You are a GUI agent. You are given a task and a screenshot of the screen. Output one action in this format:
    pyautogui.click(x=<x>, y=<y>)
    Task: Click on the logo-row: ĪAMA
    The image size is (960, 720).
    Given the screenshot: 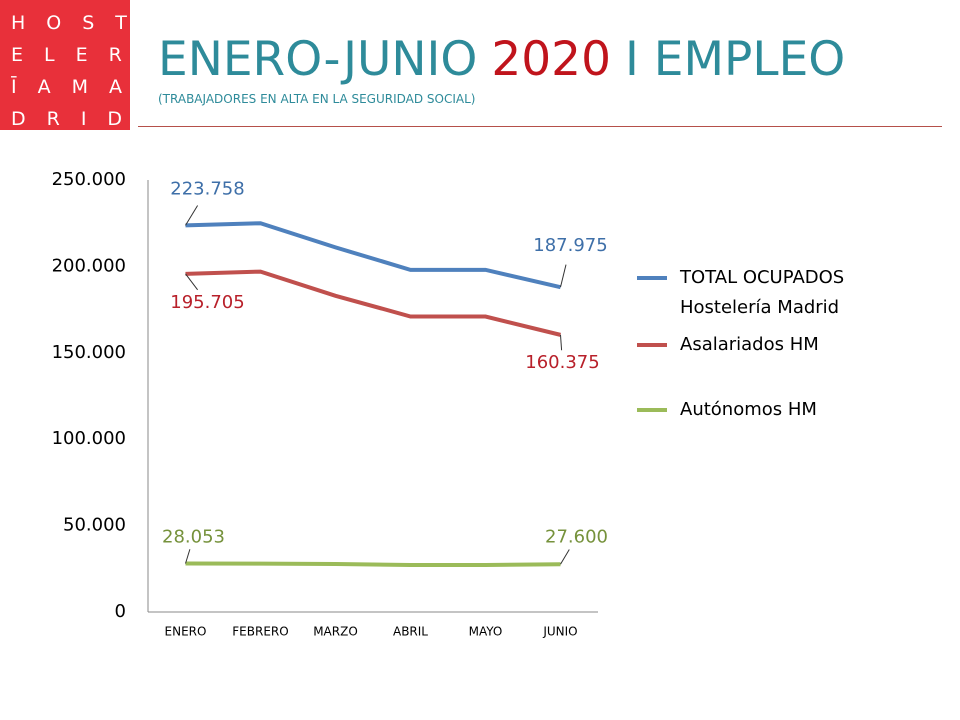 What is the action you would take?
    pyautogui.click(x=77, y=87)
    